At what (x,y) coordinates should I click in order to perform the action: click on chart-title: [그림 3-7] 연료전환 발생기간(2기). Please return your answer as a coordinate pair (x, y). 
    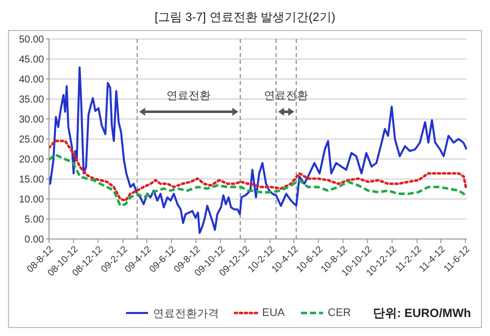
    Looking at the image, I should click on (245, 17).